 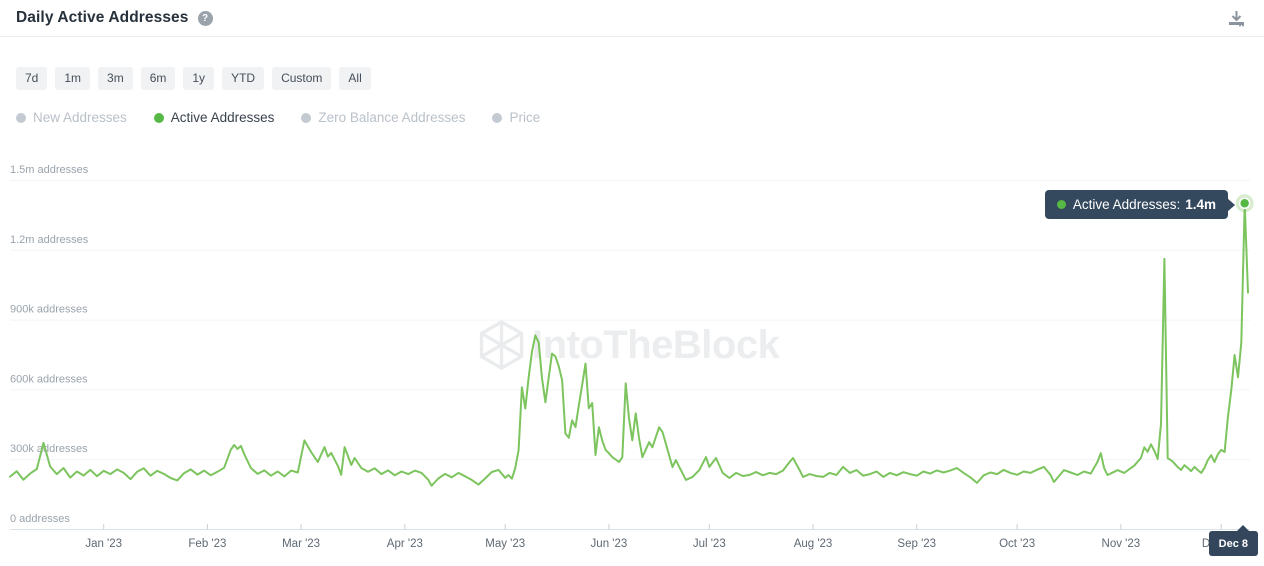 I want to click on x-axis-label: May '23, so click(x=505, y=544).